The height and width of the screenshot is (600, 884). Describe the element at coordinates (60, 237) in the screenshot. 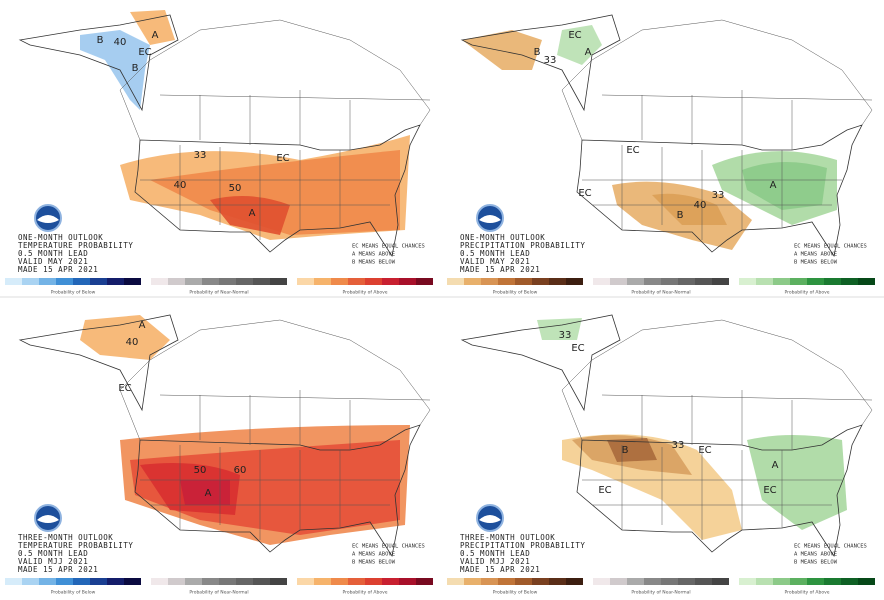

I see `title-line: ONE-MONTH OUTLOOK` at that location.